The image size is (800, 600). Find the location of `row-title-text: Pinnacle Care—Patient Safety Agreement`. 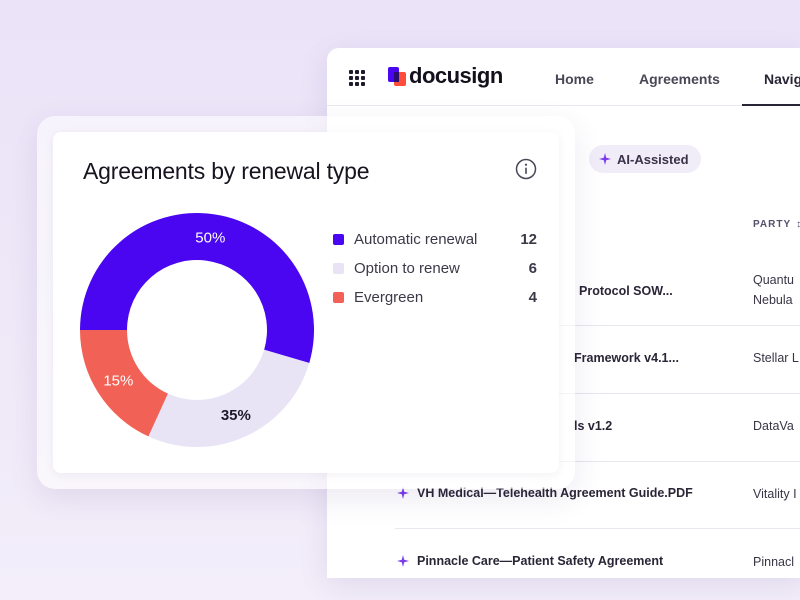

row-title-text: Pinnacle Care—Patient Safety Agreement is located at coordinates (540, 561).